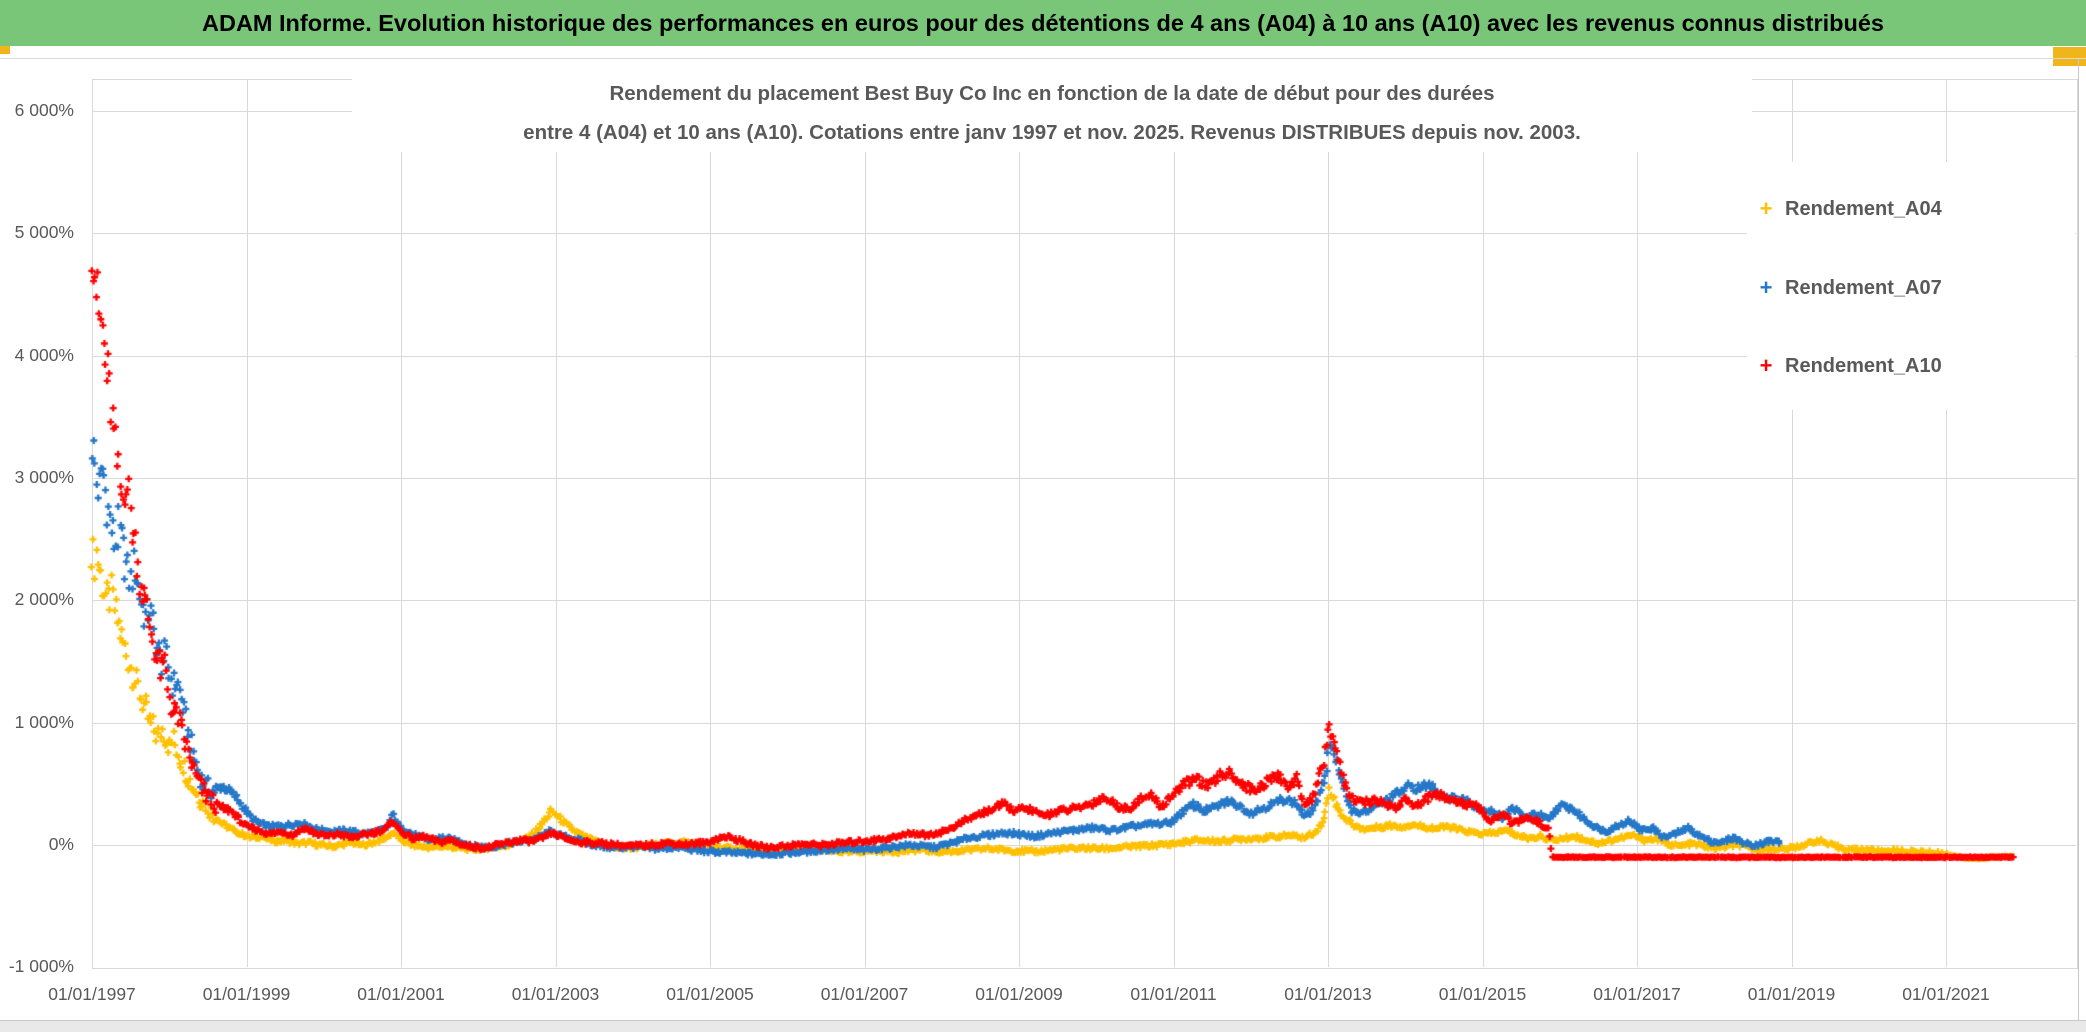 The height and width of the screenshot is (1032, 2086). What do you see at coordinates (1863, 208) in the screenshot?
I see `legend-label: Rendement_A04` at bounding box center [1863, 208].